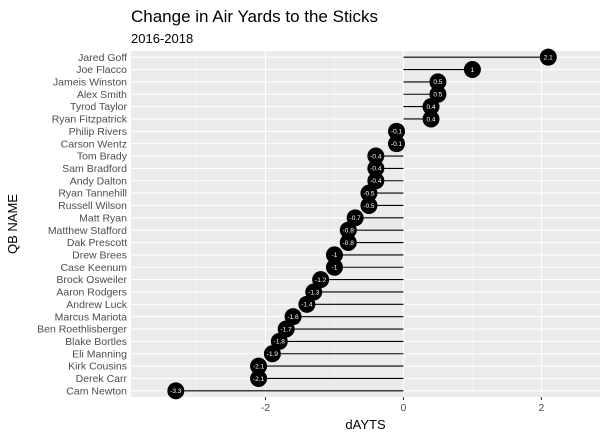 This screenshot has height=439, width=607. I want to click on data-label: -1.3, so click(314, 292).